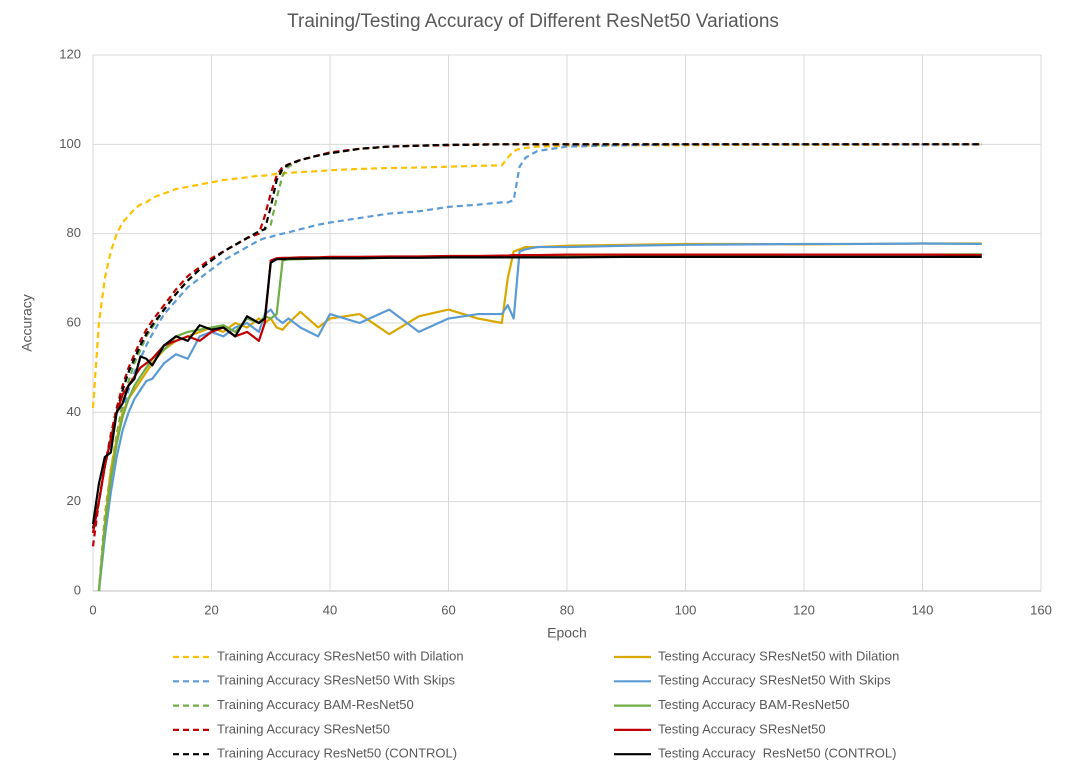  Describe the element at coordinates (303, 728) in the screenshot. I see `legend-label: Training Accuracy SResNet50` at that location.